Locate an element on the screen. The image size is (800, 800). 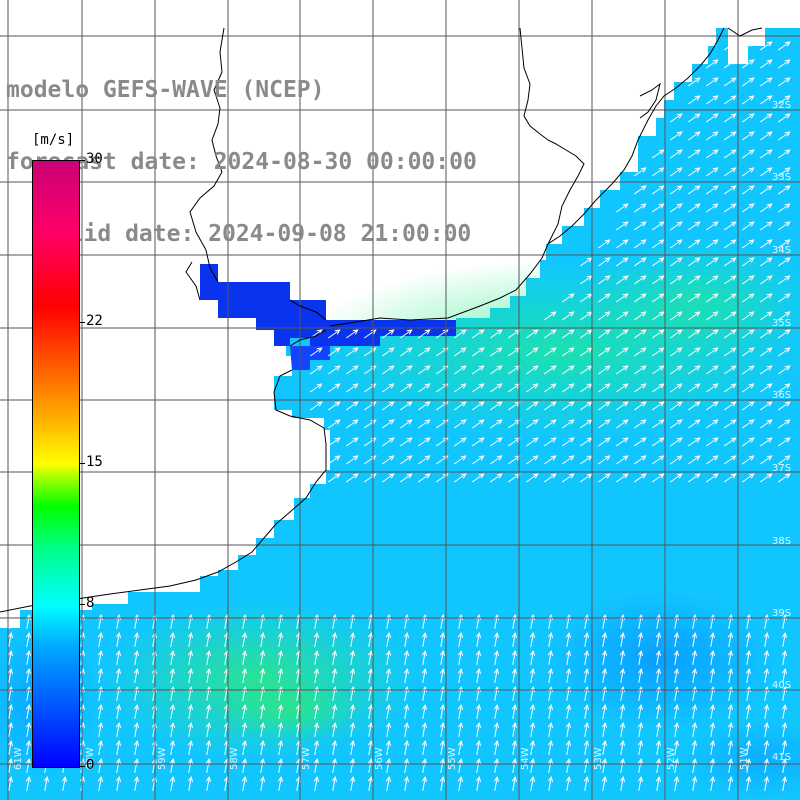
colorbar-tick-label: 15 is located at coordinates (94, 462).